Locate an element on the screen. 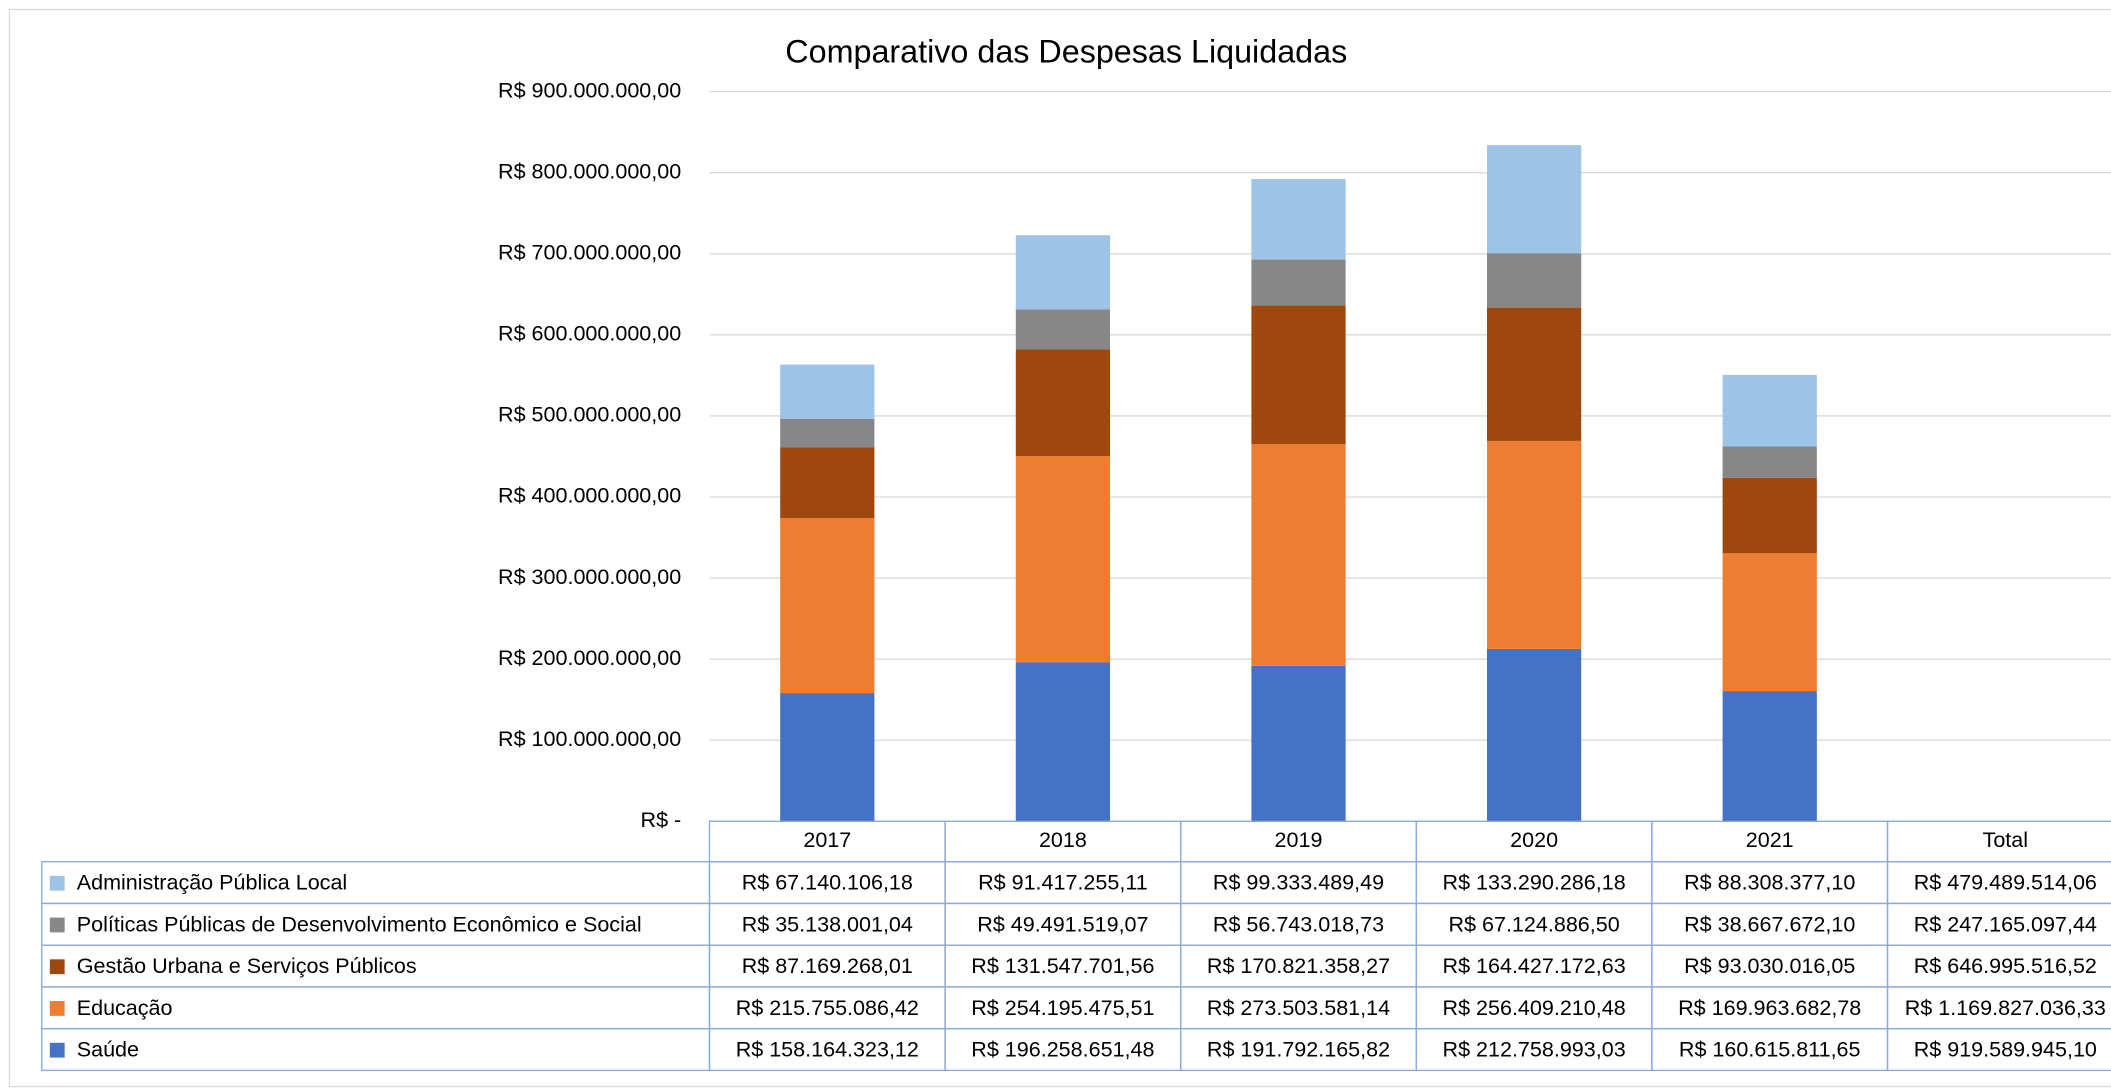 The width and height of the screenshot is (2111, 1092). y-tick-label: R$ 800.000.000,00 is located at coordinates (589, 171).